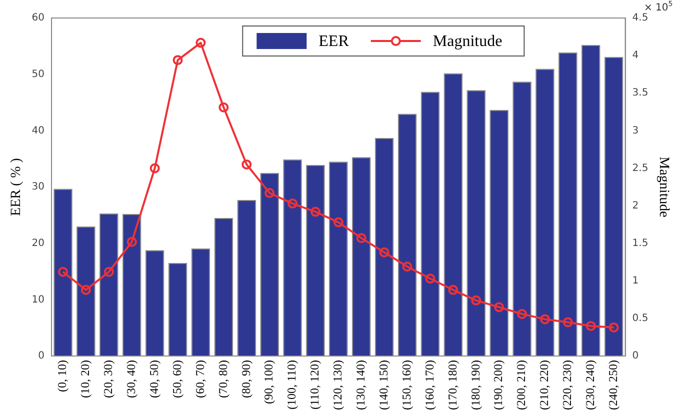 The width and height of the screenshot is (680, 414). What do you see at coordinates (663, 187) in the screenshot?
I see `y2-axis-title: Magnitude` at bounding box center [663, 187].